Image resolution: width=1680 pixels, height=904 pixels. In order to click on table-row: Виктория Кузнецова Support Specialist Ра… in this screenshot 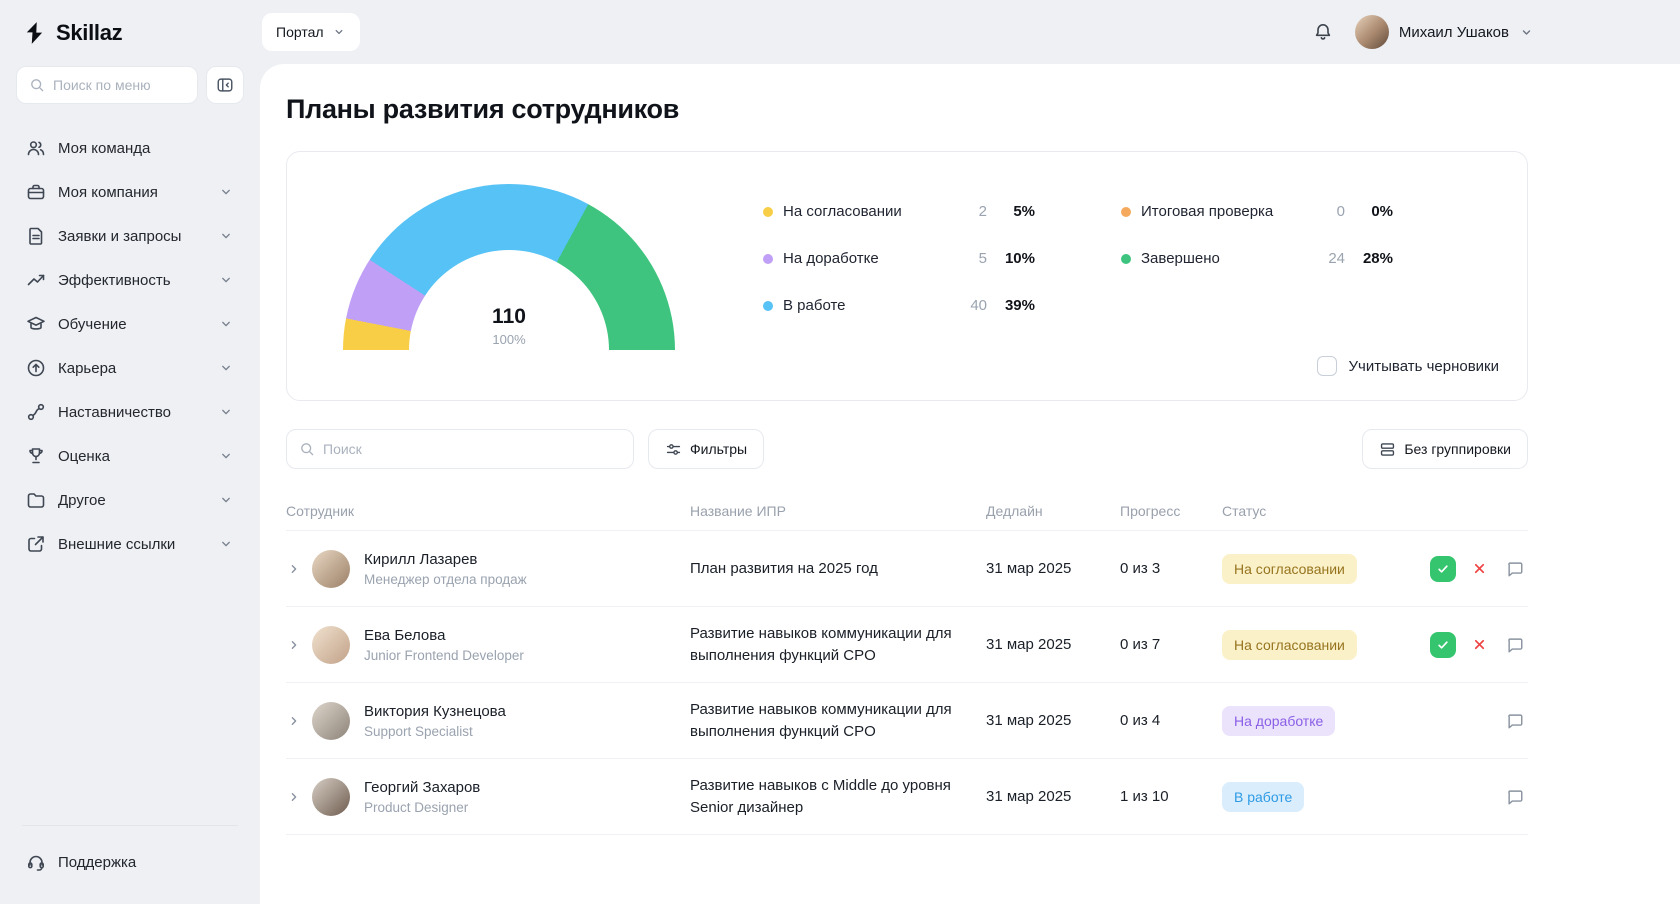, I will do `click(907, 721)`.